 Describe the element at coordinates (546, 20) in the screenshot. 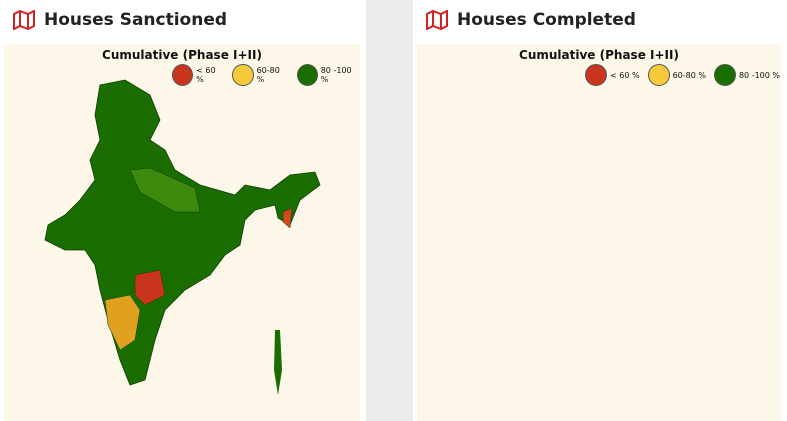

I see `panel-title: Houses Completed` at that location.